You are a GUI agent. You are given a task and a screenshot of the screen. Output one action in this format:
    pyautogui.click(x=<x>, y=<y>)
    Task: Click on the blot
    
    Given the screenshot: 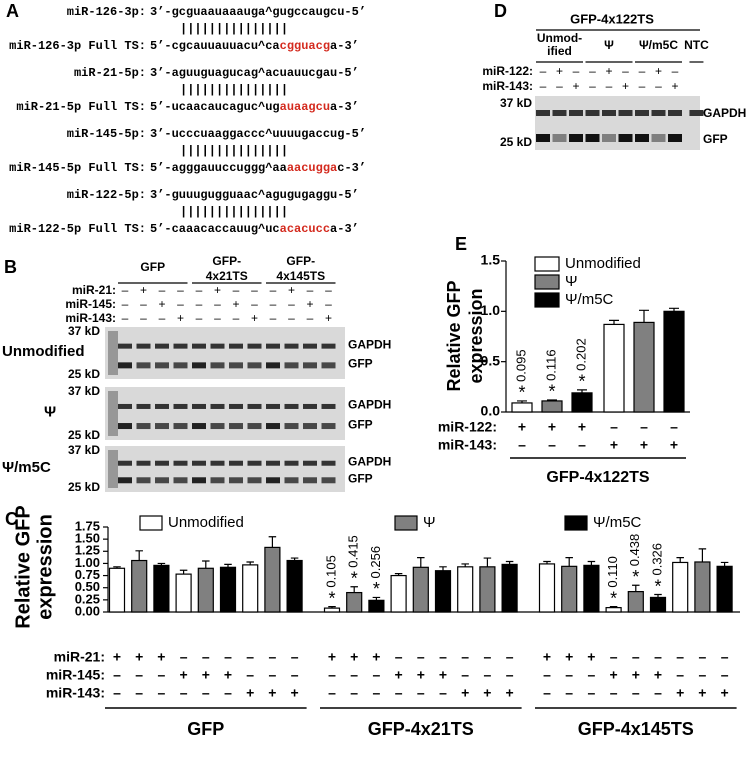 What is the action you would take?
    pyautogui.click(x=225, y=413)
    